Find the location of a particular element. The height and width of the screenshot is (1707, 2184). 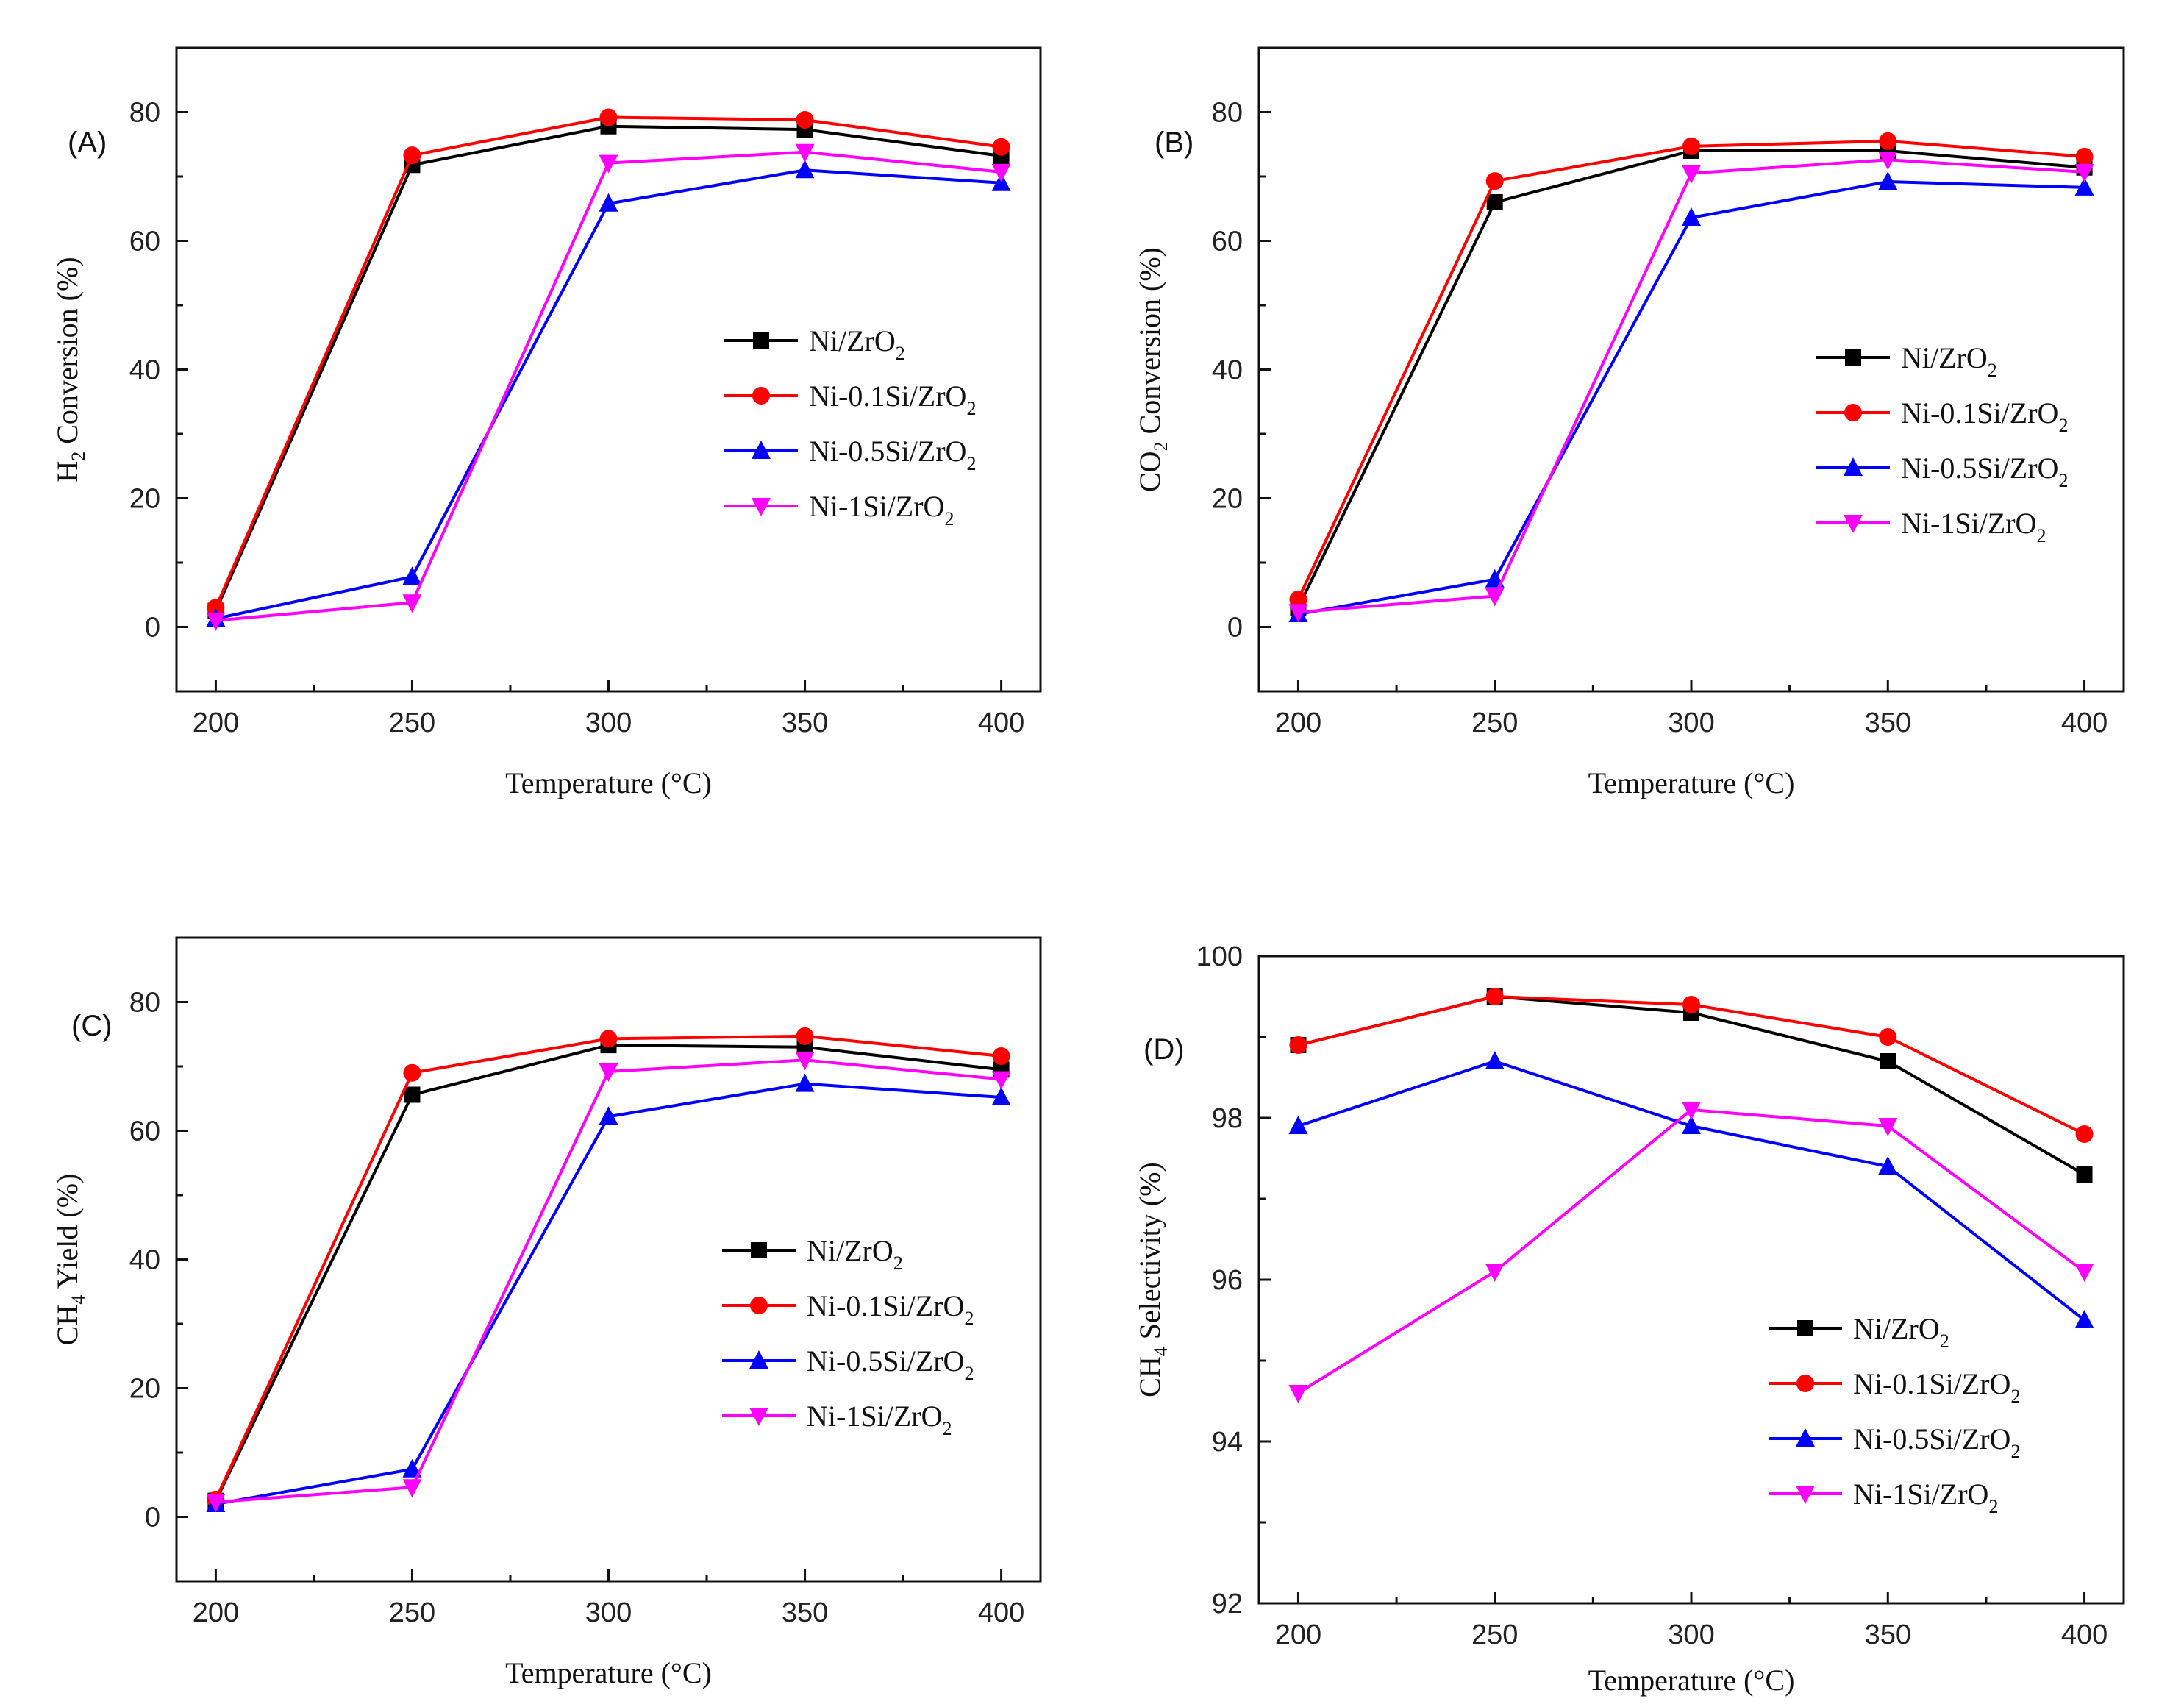

series-ni05 is located at coordinates (1691, 397).